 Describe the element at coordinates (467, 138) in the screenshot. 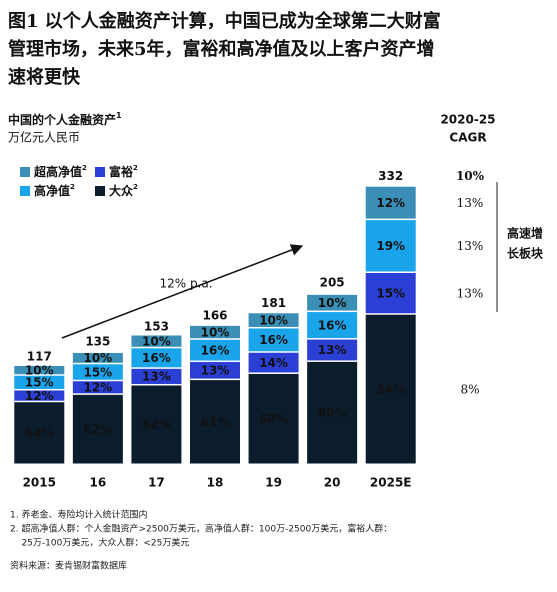

I see `cagr-header: CAGR` at that location.